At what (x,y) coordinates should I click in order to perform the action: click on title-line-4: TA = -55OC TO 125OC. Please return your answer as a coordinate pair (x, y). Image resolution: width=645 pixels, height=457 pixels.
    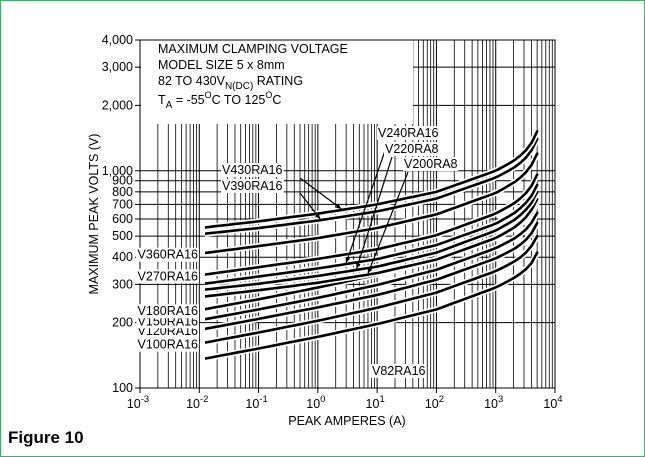
    Looking at the image, I should click on (219, 100).